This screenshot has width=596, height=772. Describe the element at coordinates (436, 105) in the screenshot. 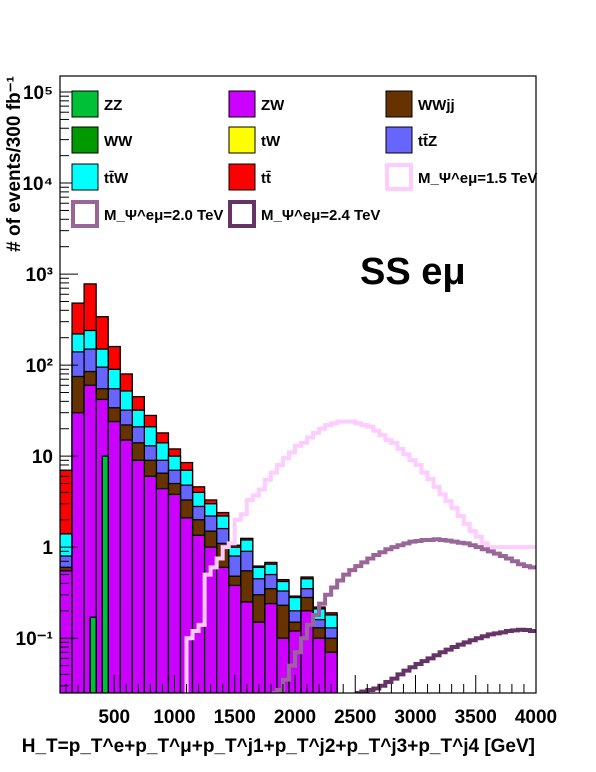

I see `legend-label: WWjj` at that location.